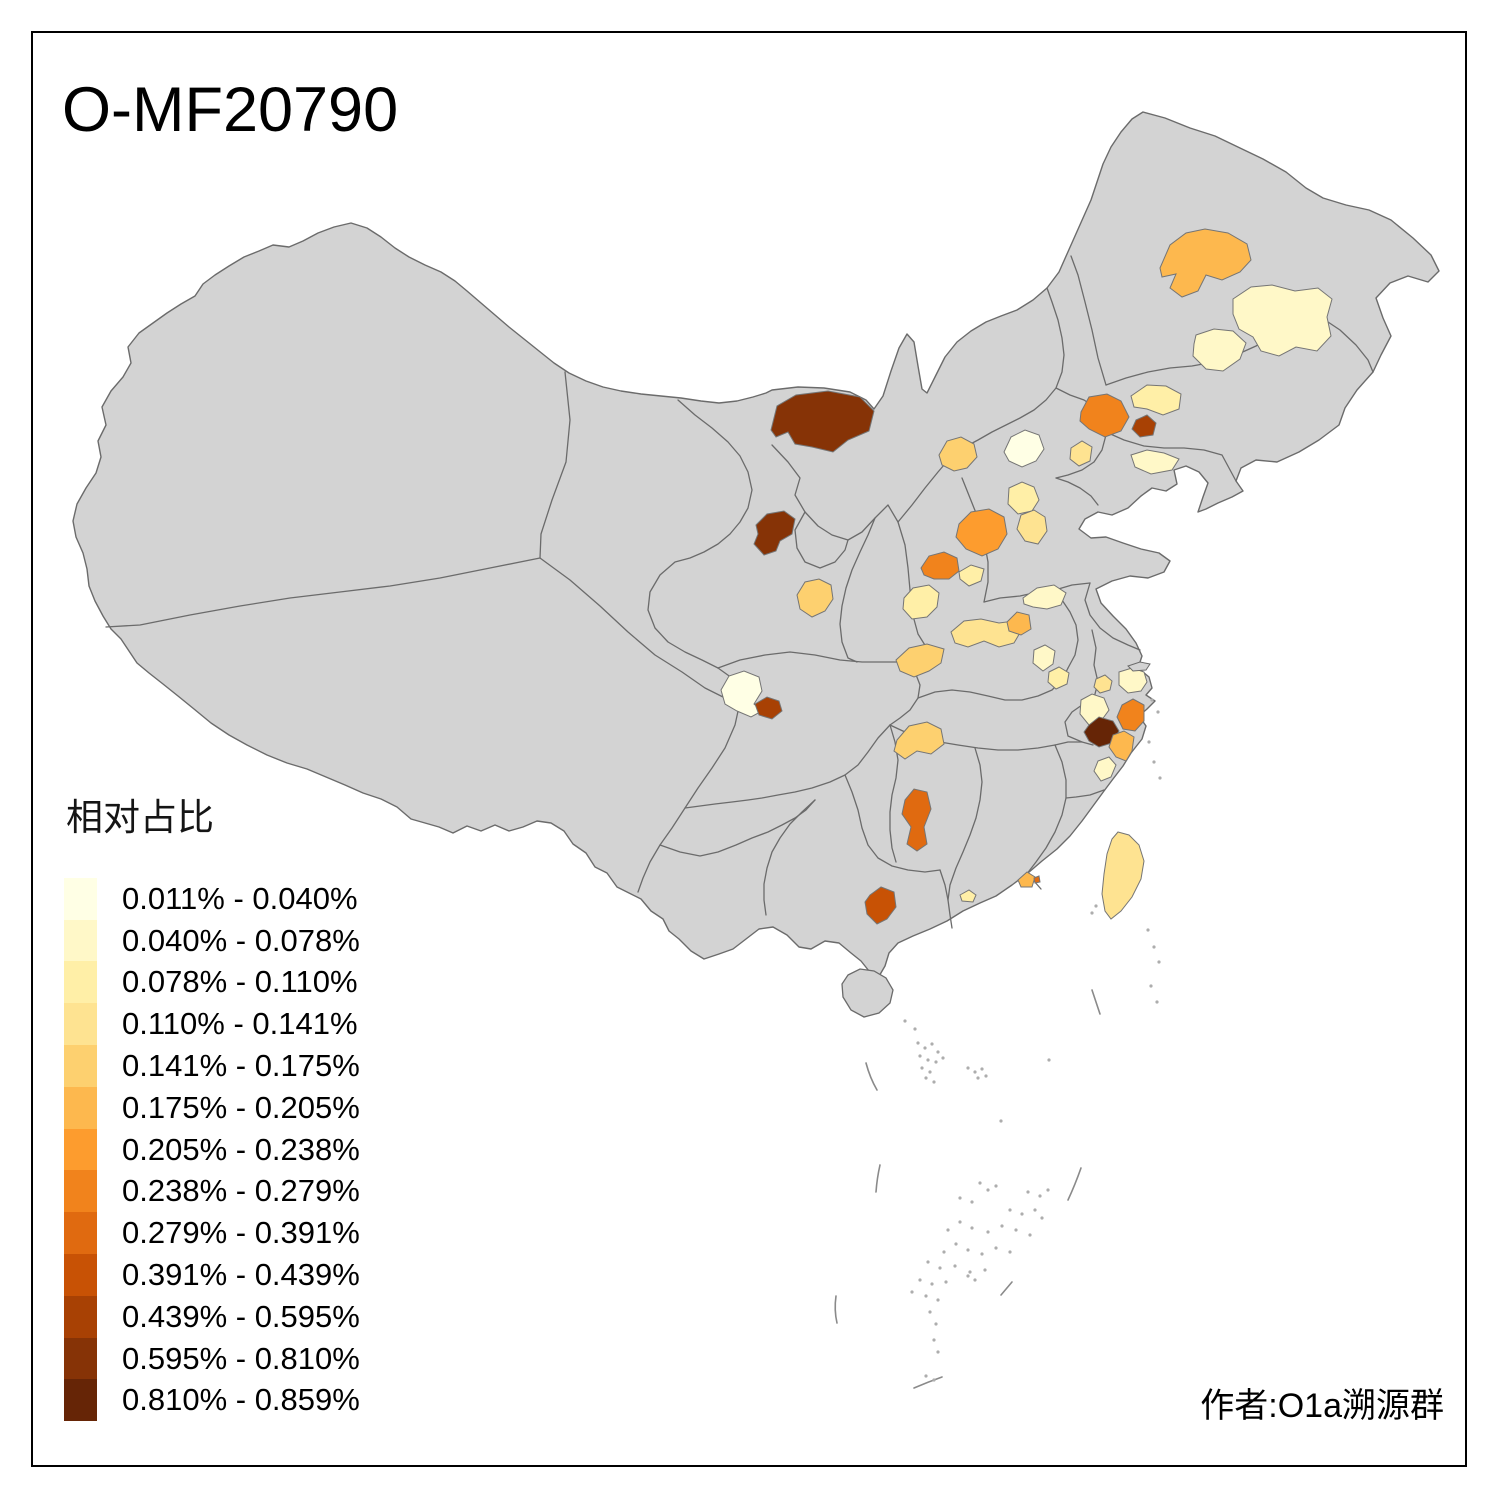  Describe the element at coordinates (241, 1316) in the screenshot. I see `legend-label: 0.439% - 0.595%` at that location.